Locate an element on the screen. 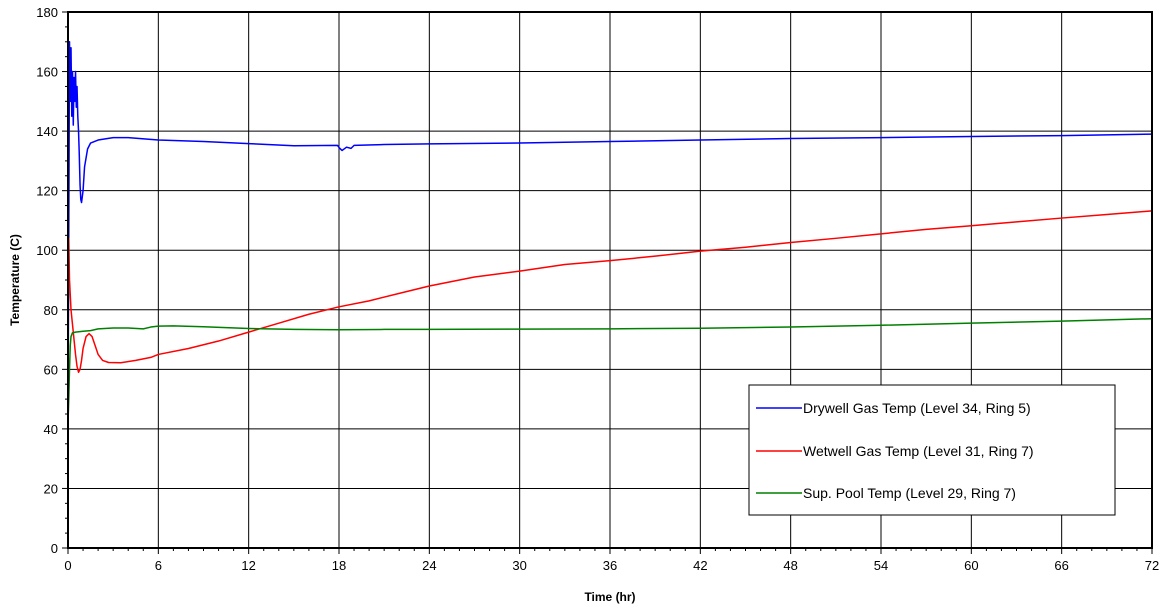  x-tick-label: 42 is located at coordinates (700, 565).